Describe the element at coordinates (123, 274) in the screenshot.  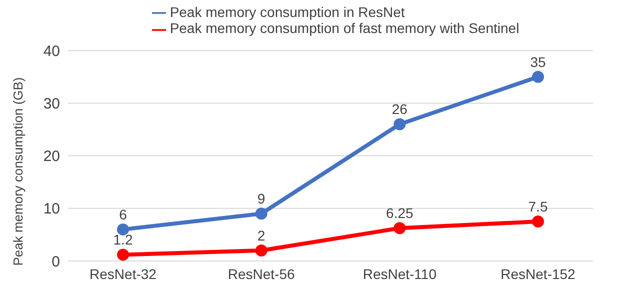
I see `x-tick-label: ResNet-32` at that location.